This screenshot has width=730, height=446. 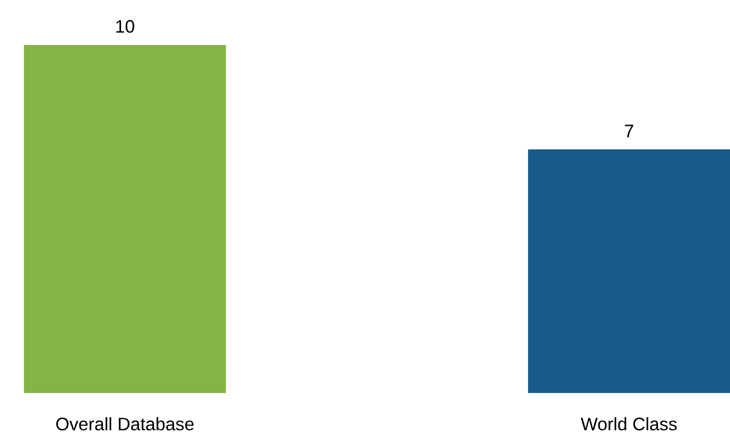 I want to click on data-label: 10, so click(x=125, y=26).